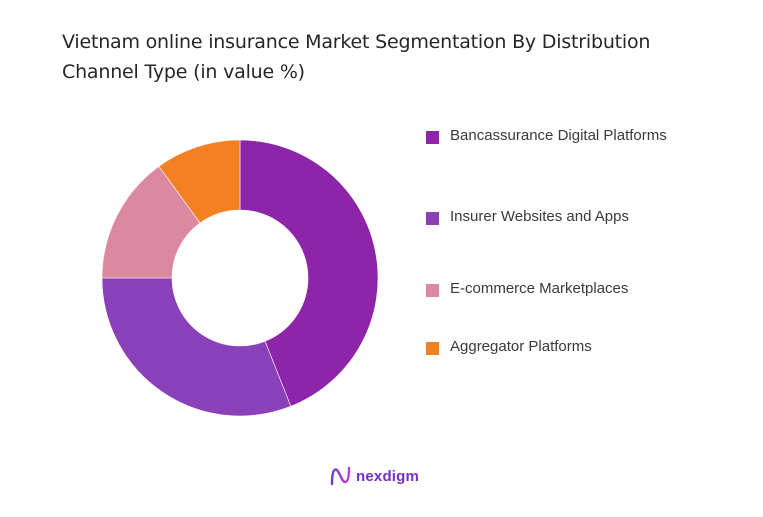 This screenshot has height=517, width=763. I want to click on donut-slice-aggregator-platforms, so click(199, 181).